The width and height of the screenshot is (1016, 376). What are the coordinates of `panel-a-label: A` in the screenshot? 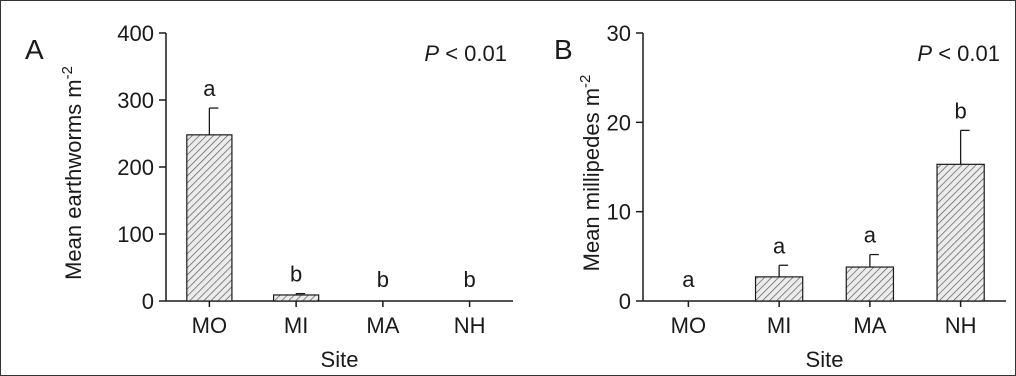 It's located at (34, 49).